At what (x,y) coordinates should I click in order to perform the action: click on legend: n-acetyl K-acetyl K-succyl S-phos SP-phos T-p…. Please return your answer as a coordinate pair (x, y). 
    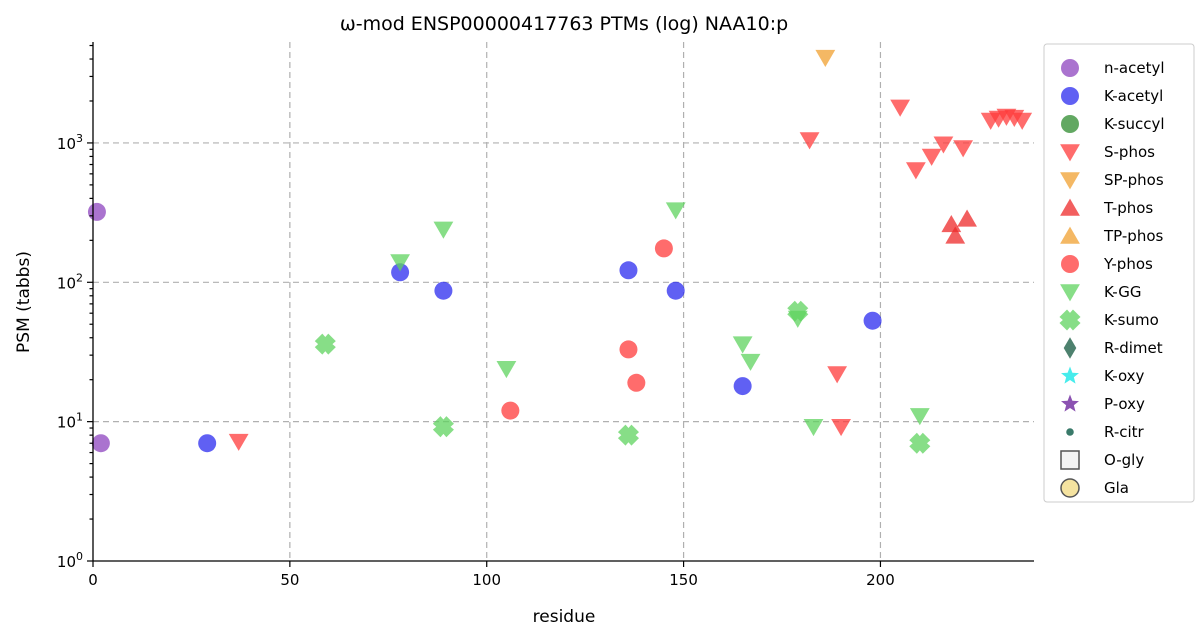
    Looking at the image, I should click on (1119, 273).